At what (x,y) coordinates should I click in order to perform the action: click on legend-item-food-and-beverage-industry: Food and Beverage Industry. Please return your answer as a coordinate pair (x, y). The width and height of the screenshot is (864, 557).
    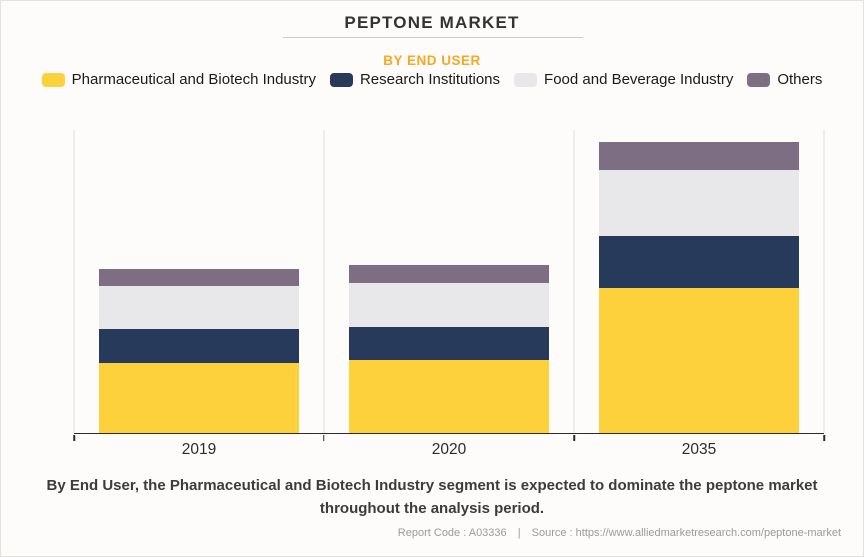
    Looking at the image, I should click on (623, 79).